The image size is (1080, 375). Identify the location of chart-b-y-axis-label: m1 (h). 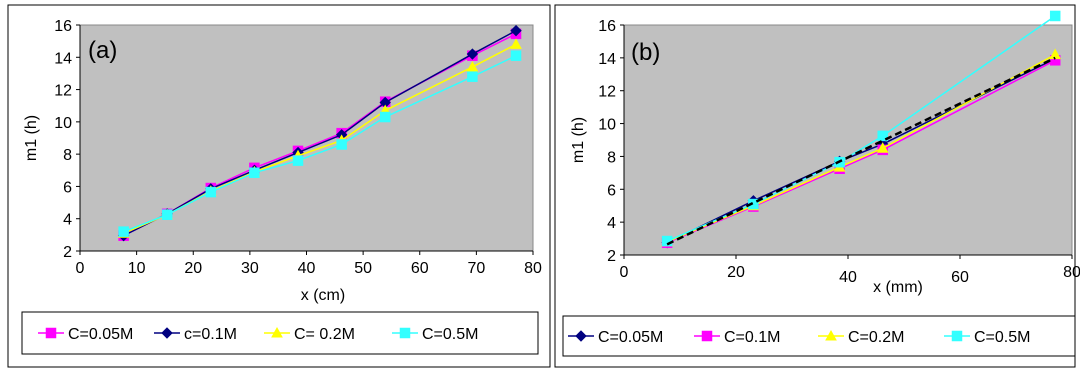
(578, 140).